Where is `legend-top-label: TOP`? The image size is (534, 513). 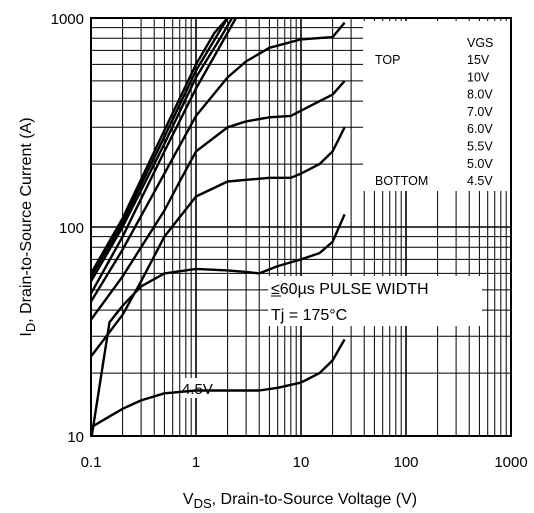
legend-top-label: TOP is located at coordinates (387, 60).